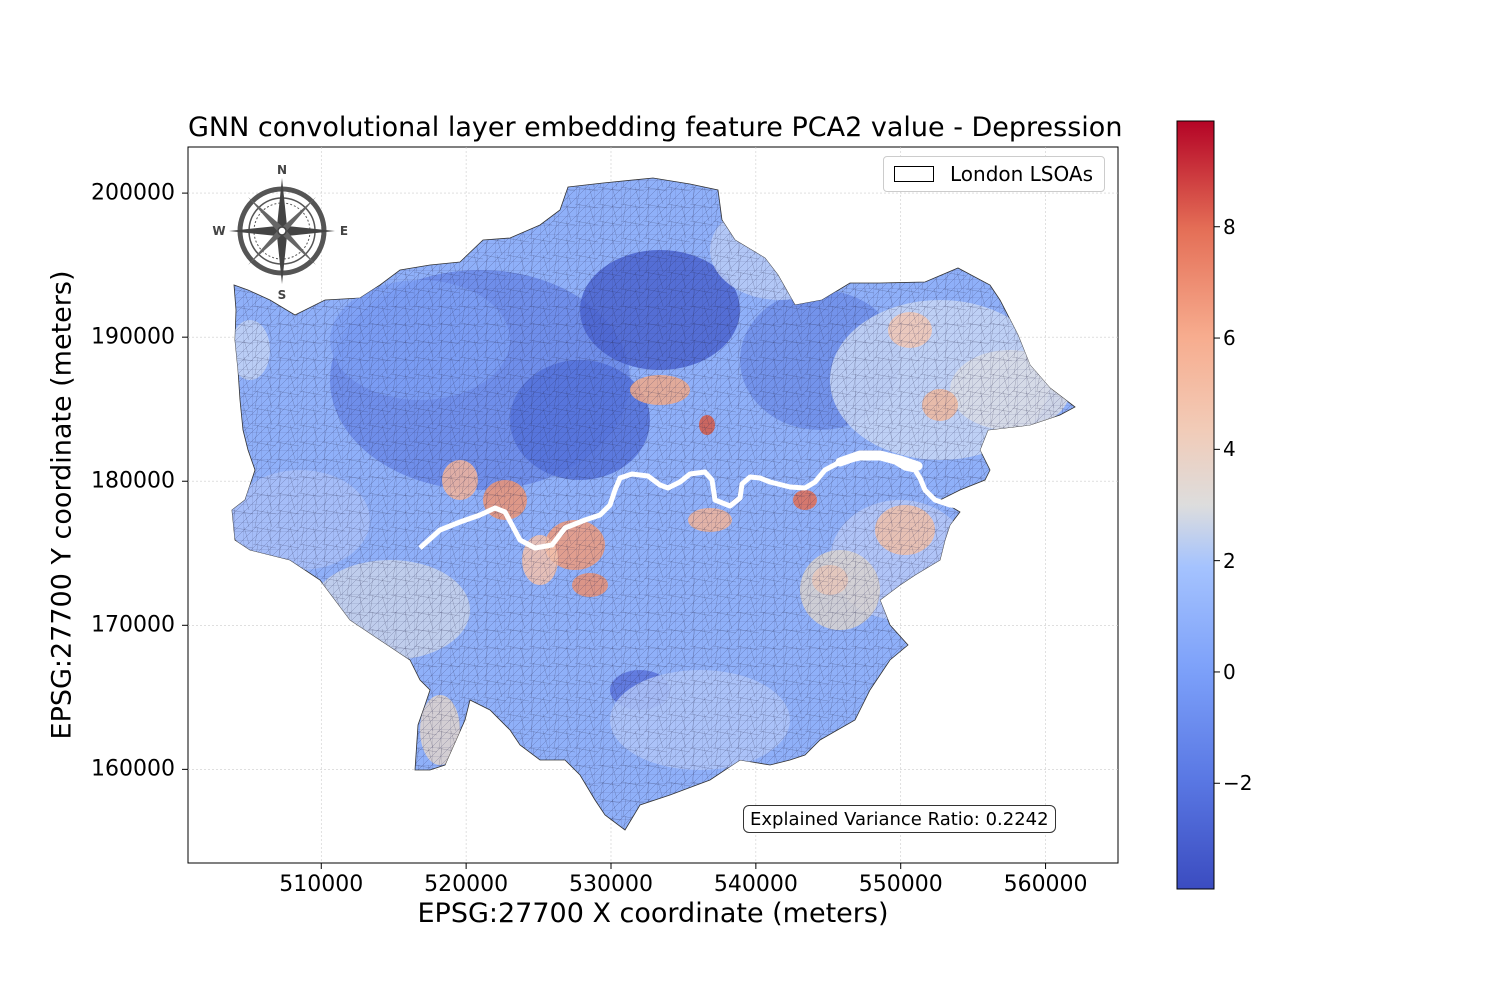 The height and width of the screenshot is (1000, 1500). I want to click on x-tick-label: 510000, so click(321, 884).